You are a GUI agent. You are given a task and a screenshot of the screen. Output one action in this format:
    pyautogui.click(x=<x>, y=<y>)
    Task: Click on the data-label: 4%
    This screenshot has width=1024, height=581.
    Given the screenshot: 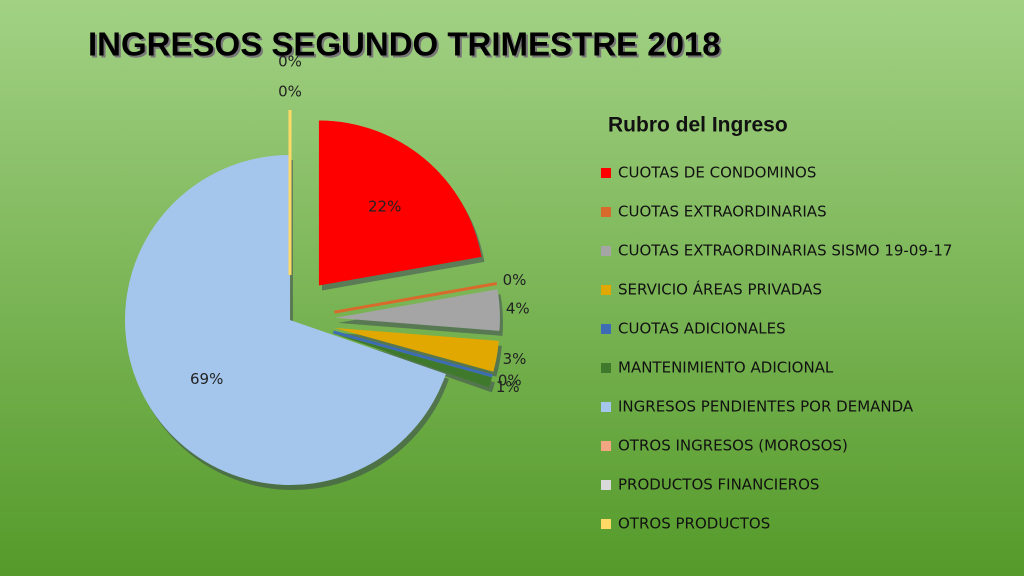 What is the action you would take?
    pyautogui.click(x=518, y=309)
    